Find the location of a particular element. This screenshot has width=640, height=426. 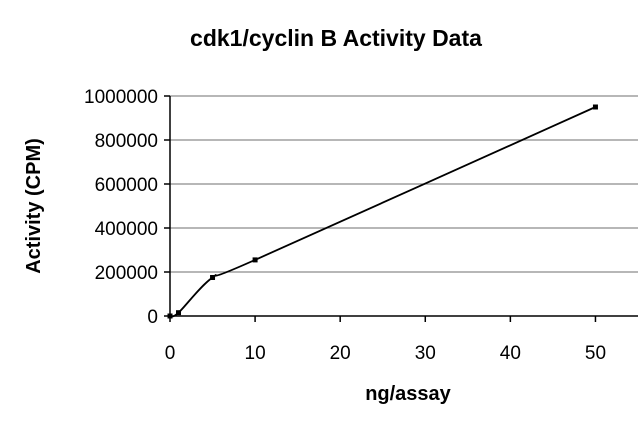

x-tick-label: 50 is located at coordinates (595, 353).